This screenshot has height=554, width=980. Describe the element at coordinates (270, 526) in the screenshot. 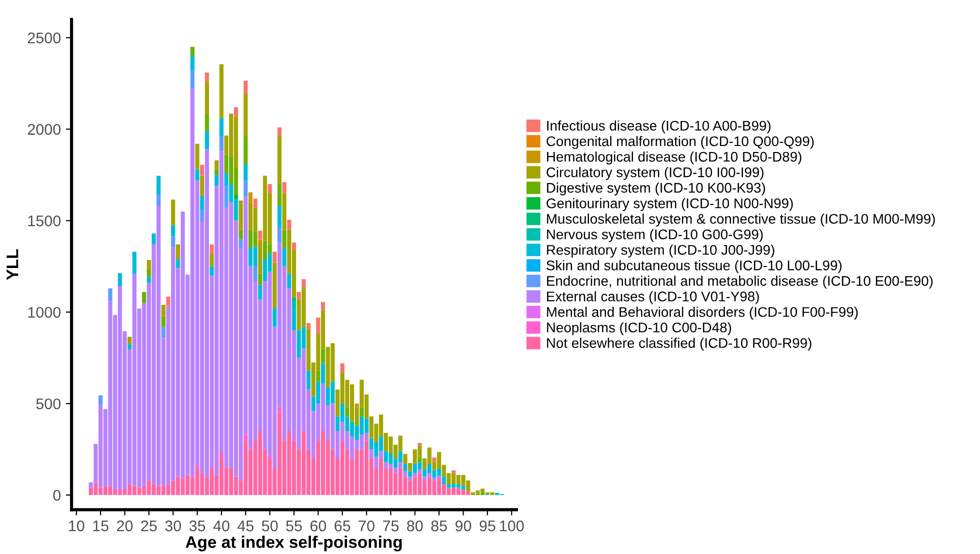

I see `x-tick-label: 50` at that location.